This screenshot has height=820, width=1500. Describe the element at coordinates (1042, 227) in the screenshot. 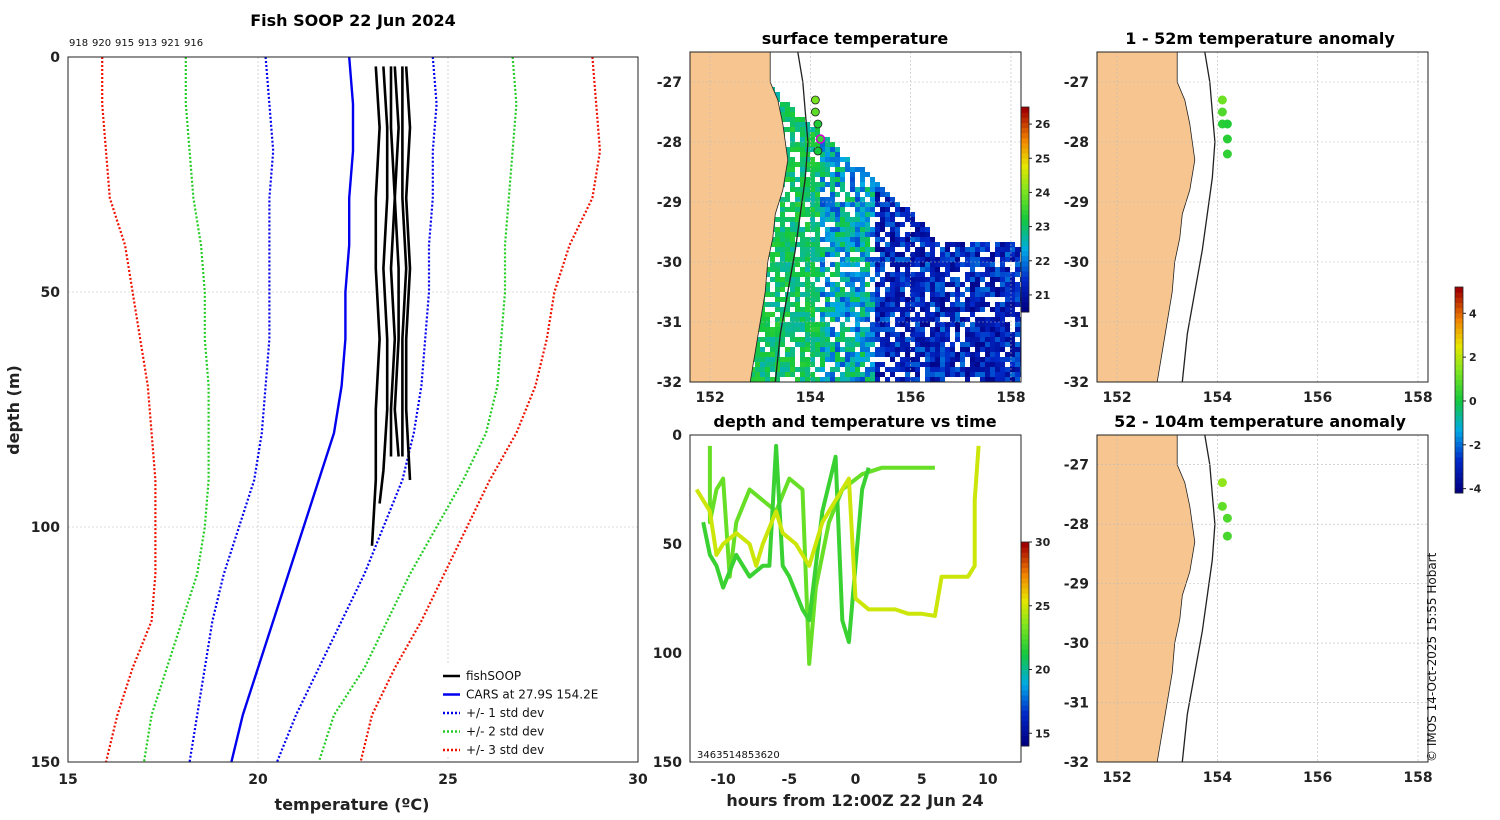

I see `colorbar-label: 23` at that location.